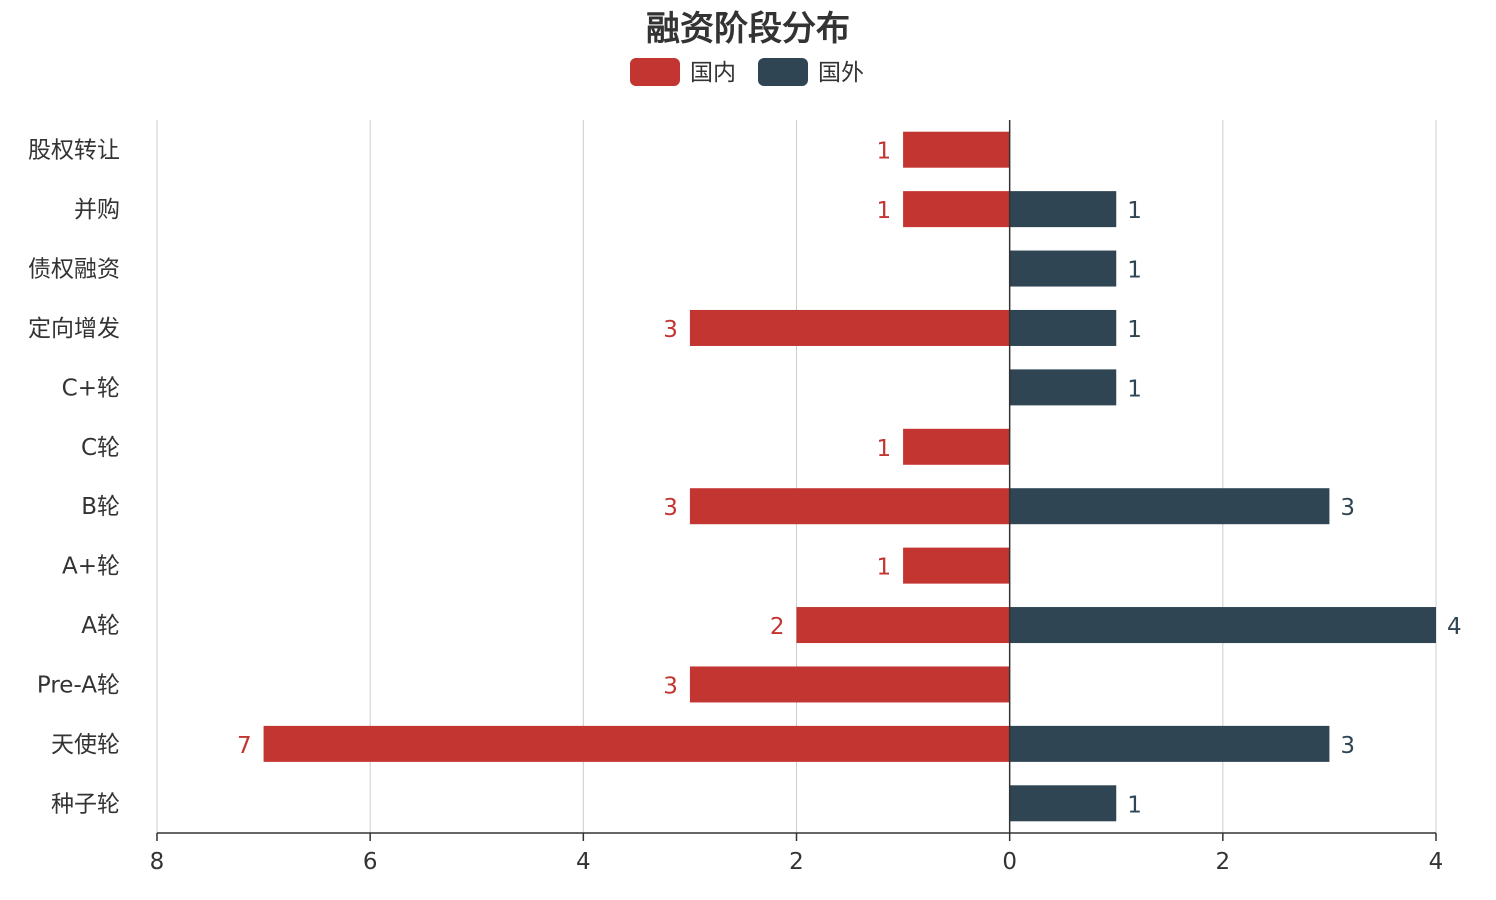 Image resolution: width=1496 pixels, height=900 pixels. Describe the element at coordinates (85, 804) in the screenshot. I see `category-label: 种子轮` at that location.